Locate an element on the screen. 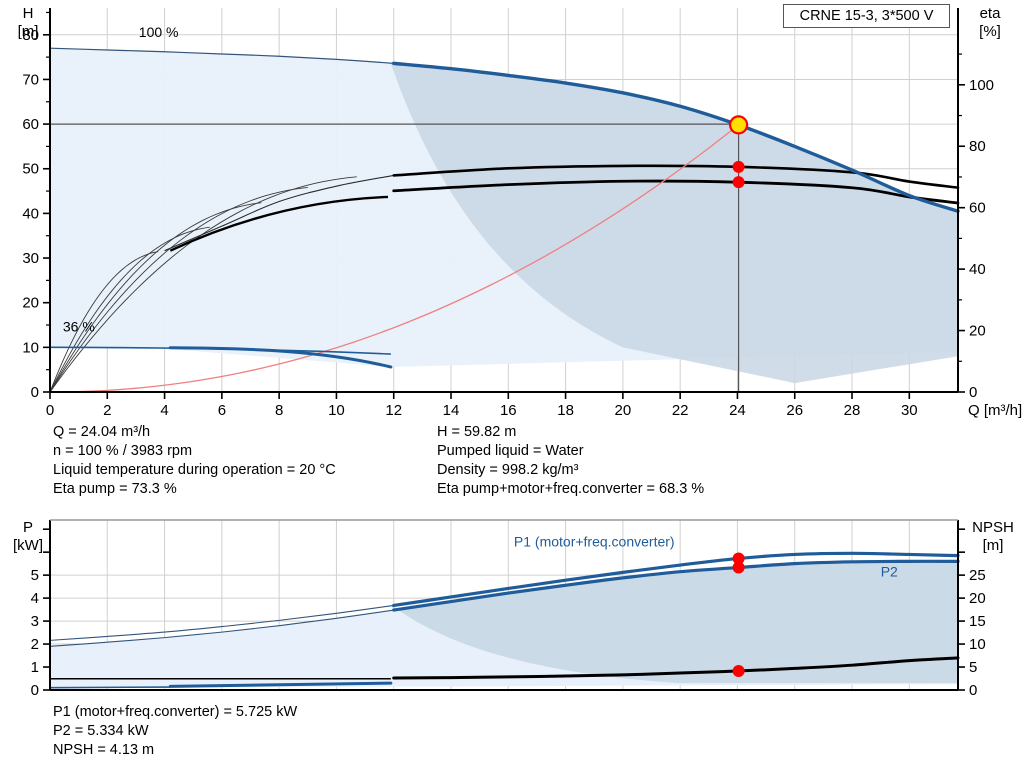 The image size is (1024, 781). info-eta-pump: Eta pump = 73.3 % is located at coordinates (115, 489).